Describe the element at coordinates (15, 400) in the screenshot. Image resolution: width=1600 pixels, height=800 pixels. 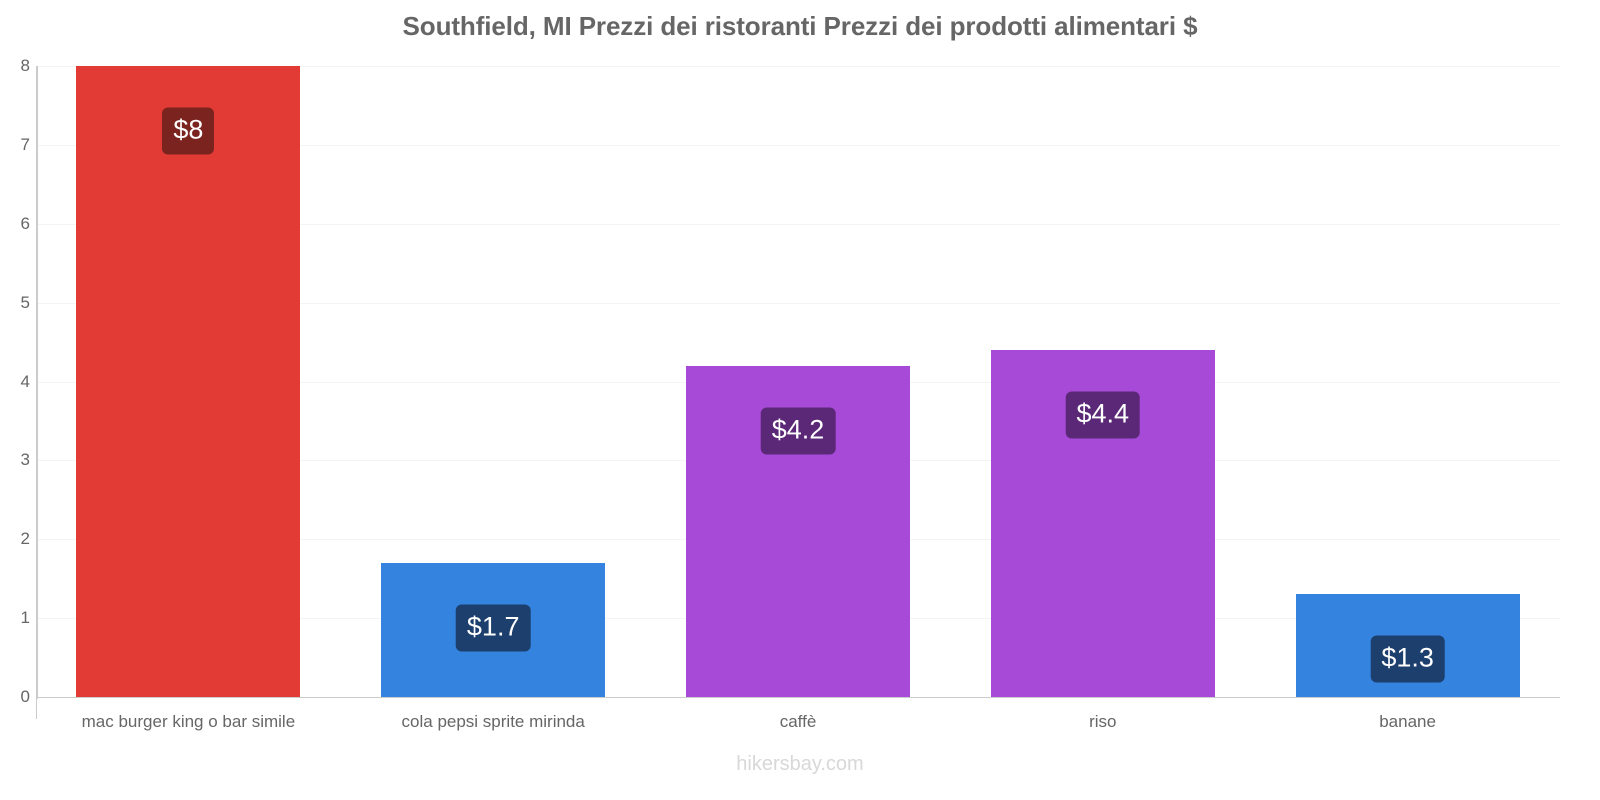
I see `y-axis-tick-labels: 0 1 2 3 4 5 6 7 8` at that location.